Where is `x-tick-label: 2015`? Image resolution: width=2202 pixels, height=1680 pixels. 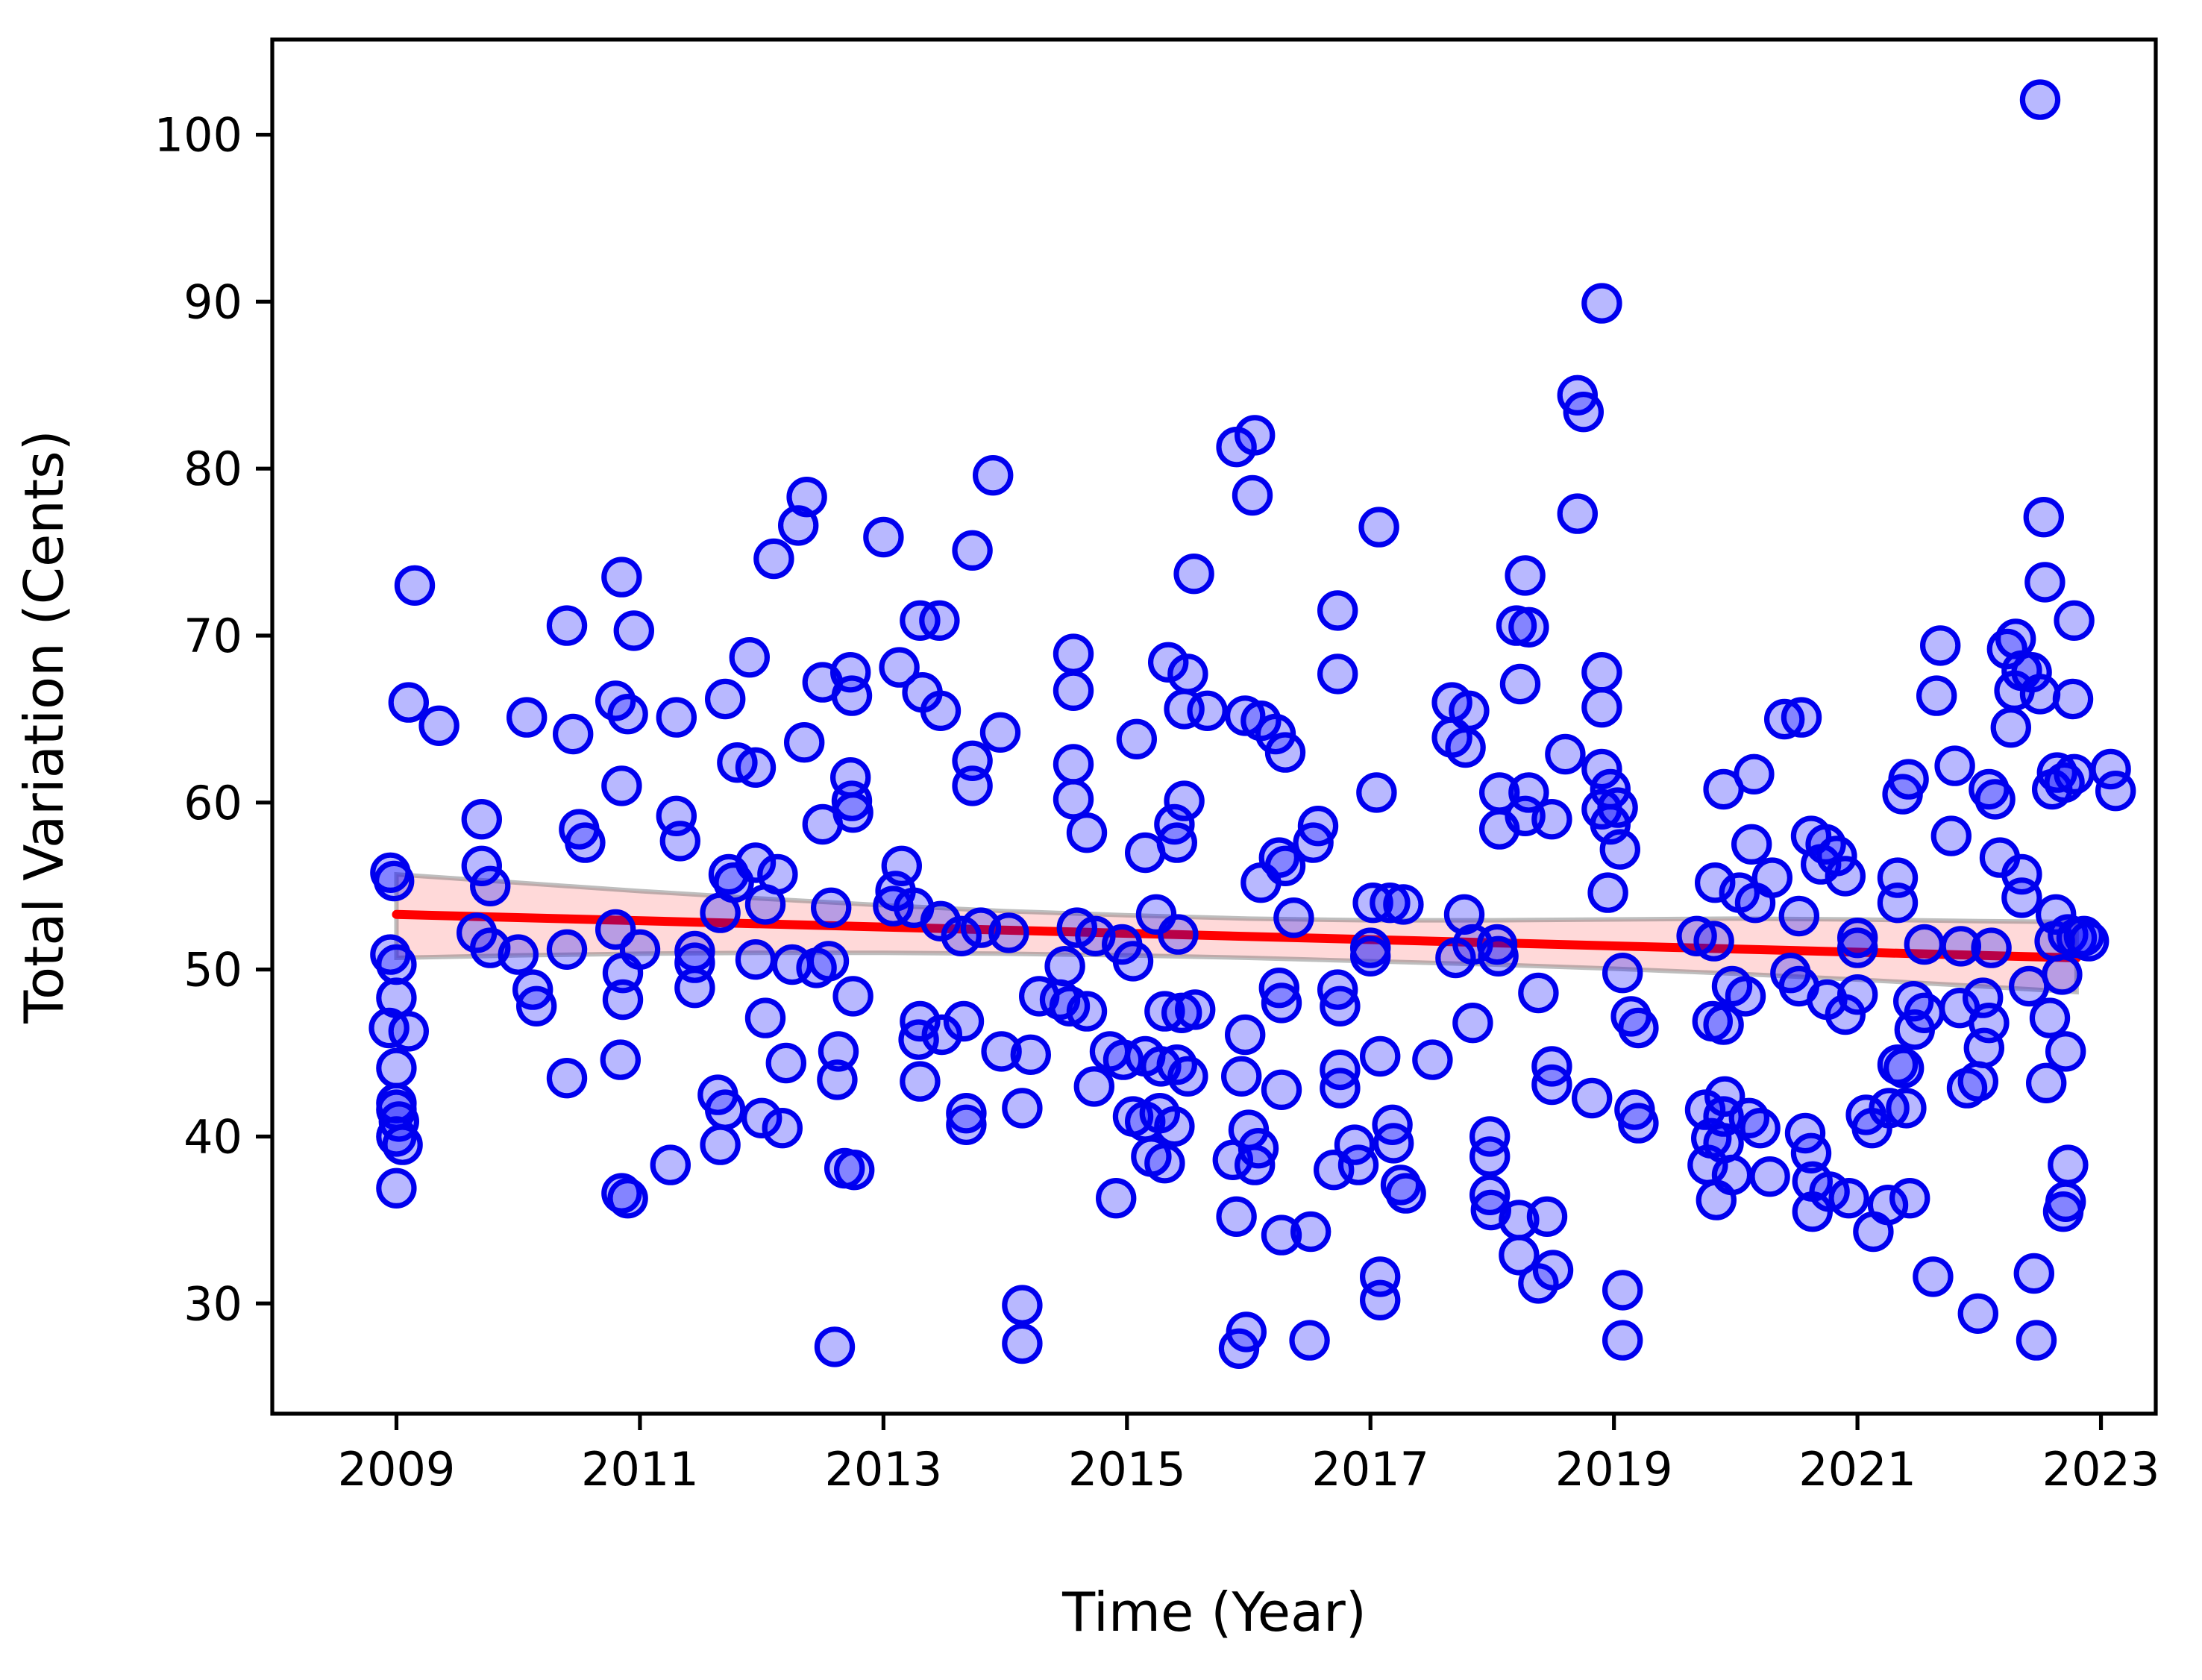 x-tick-label: 2015 is located at coordinates (1127, 1469).